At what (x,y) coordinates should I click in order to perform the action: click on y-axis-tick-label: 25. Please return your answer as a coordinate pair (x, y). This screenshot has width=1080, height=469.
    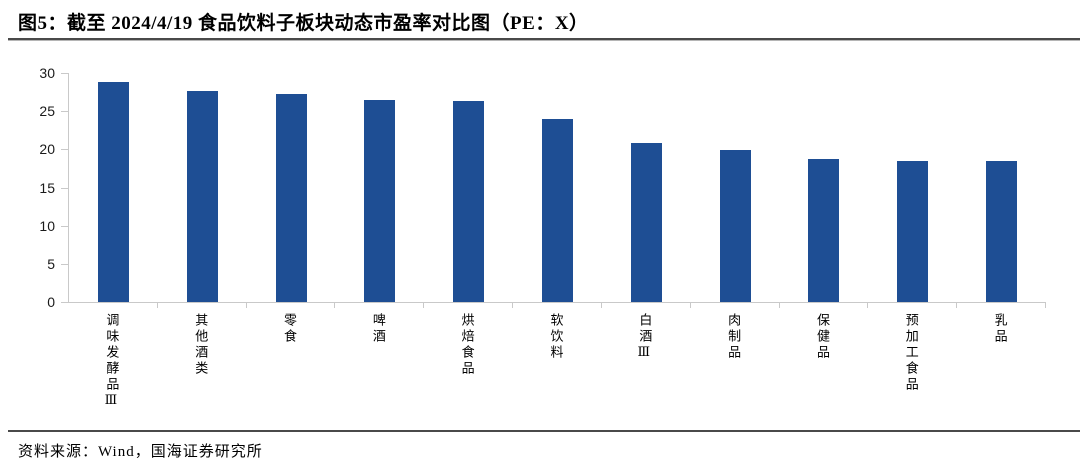
    Looking at the image, I should click on (47, 111).